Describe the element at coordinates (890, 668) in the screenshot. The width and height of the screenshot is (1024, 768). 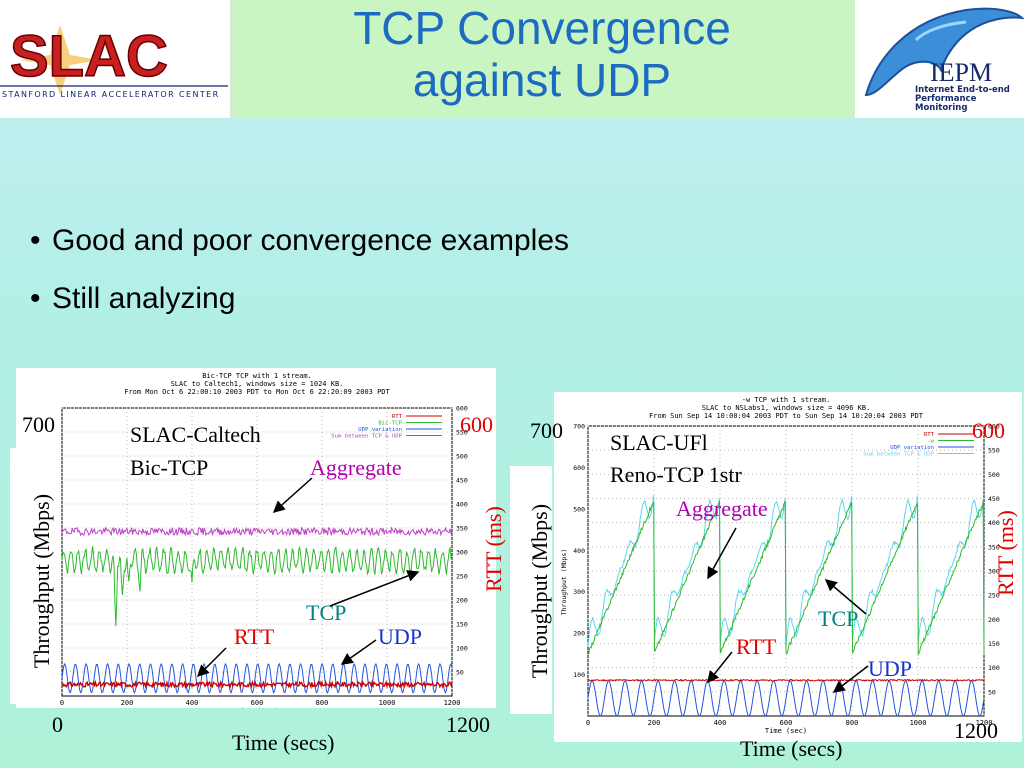
I see `right-udp-label: UDP` at that location.